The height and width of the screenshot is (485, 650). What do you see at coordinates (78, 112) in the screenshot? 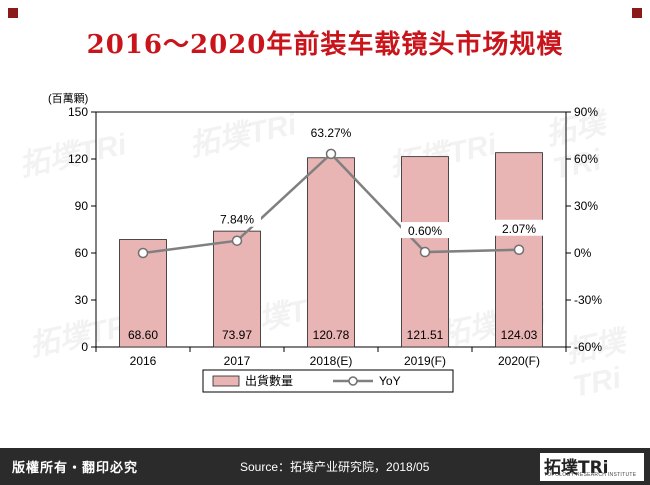
I see `left-axis-tick-label: 150` at bounding box center [78, 112].